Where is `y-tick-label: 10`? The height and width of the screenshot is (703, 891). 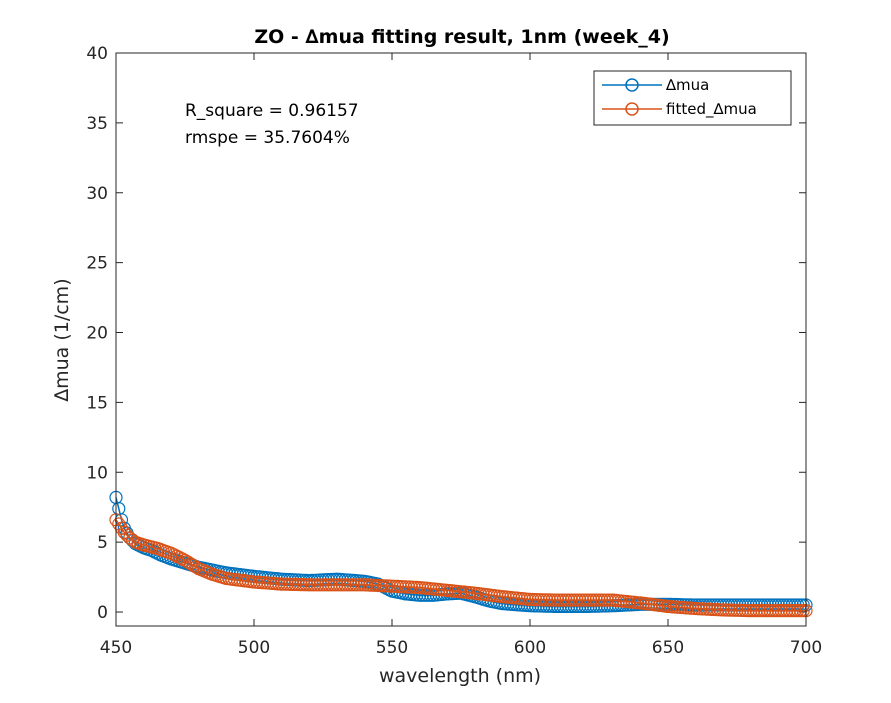 y-tick-label: 10 is located at coordinates (97, 473).